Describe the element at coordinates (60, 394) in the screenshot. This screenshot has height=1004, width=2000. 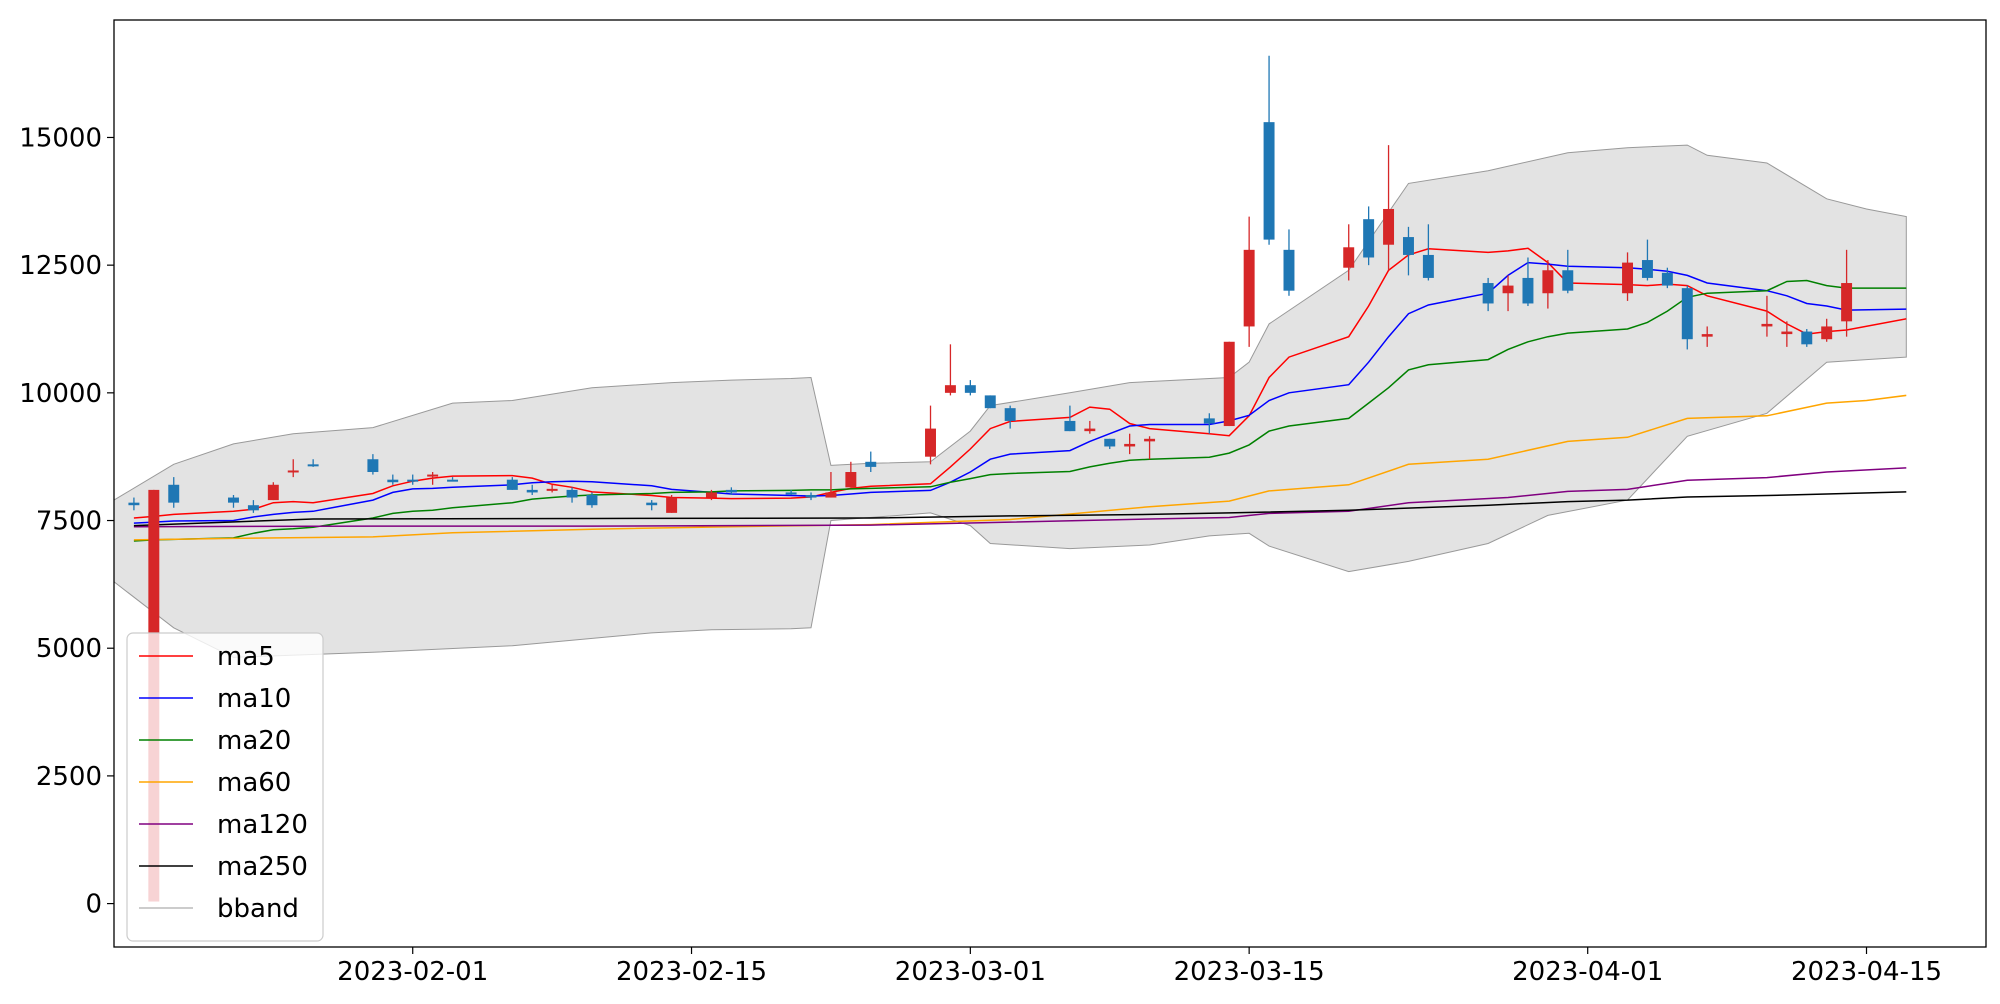
I see `y-tick-label: 10000` at that location.